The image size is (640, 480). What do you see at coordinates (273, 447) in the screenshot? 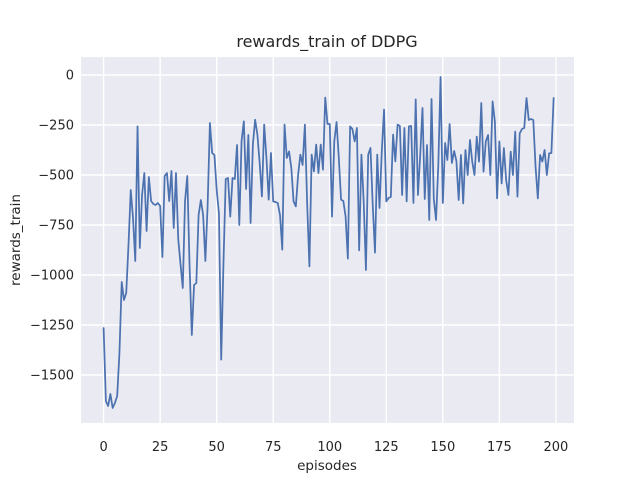
I see `x-tick-label: 75` at bounding box center [273, 447].